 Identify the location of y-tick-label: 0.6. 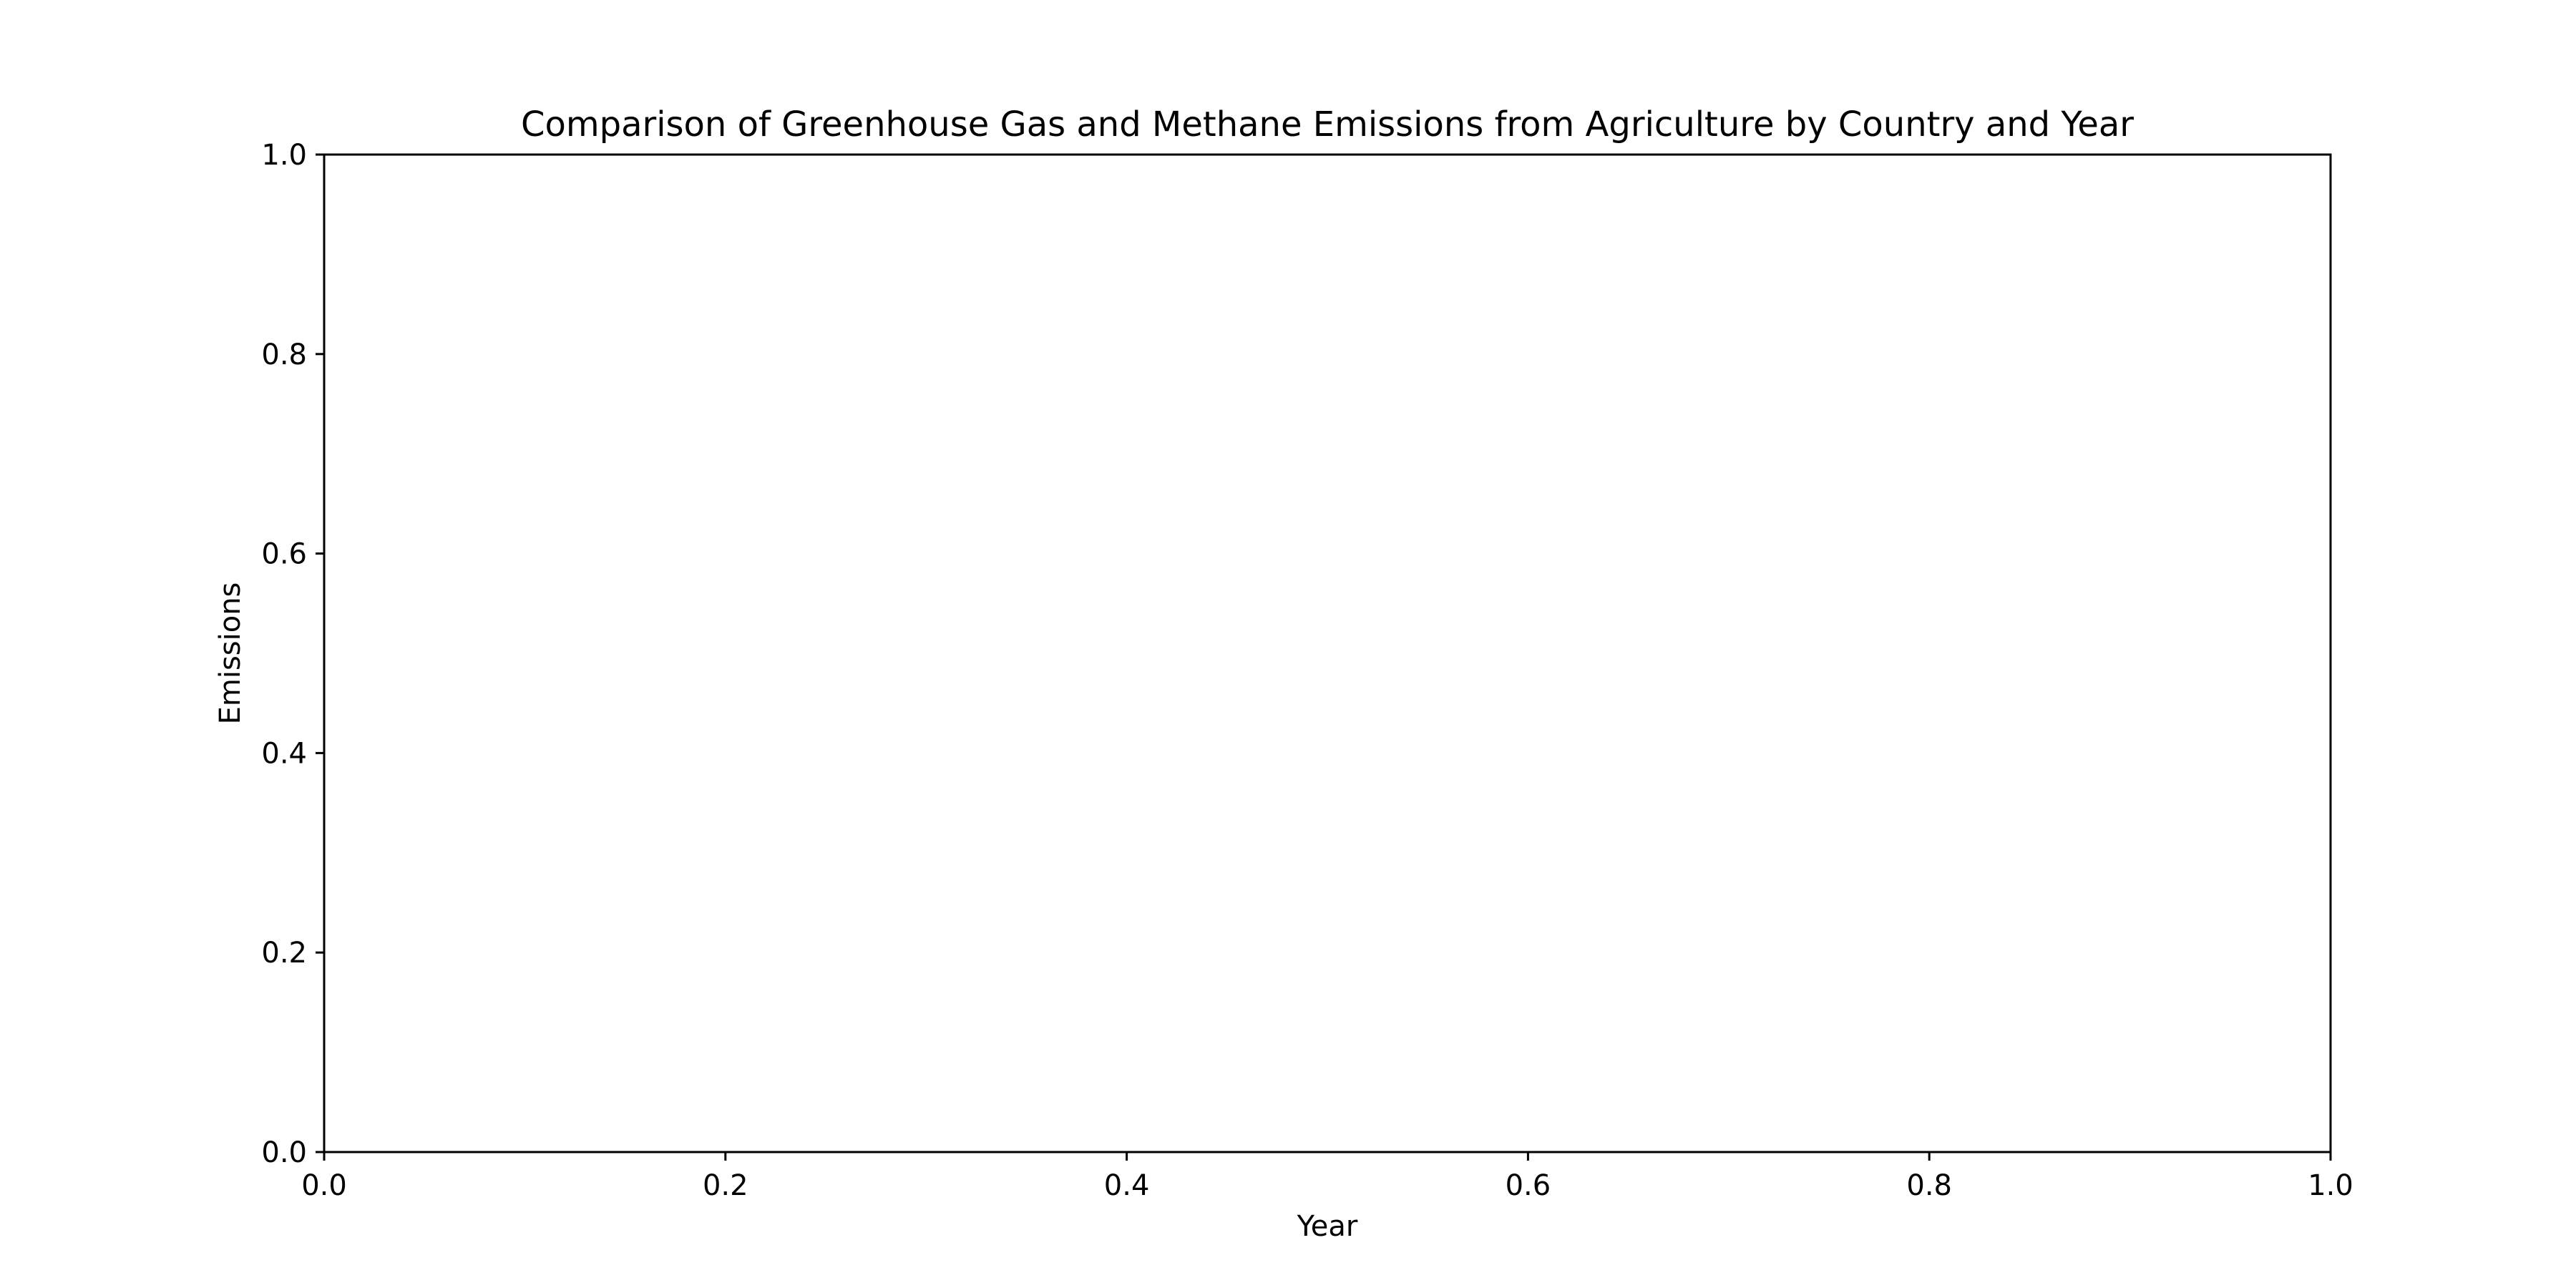
(284, 554).